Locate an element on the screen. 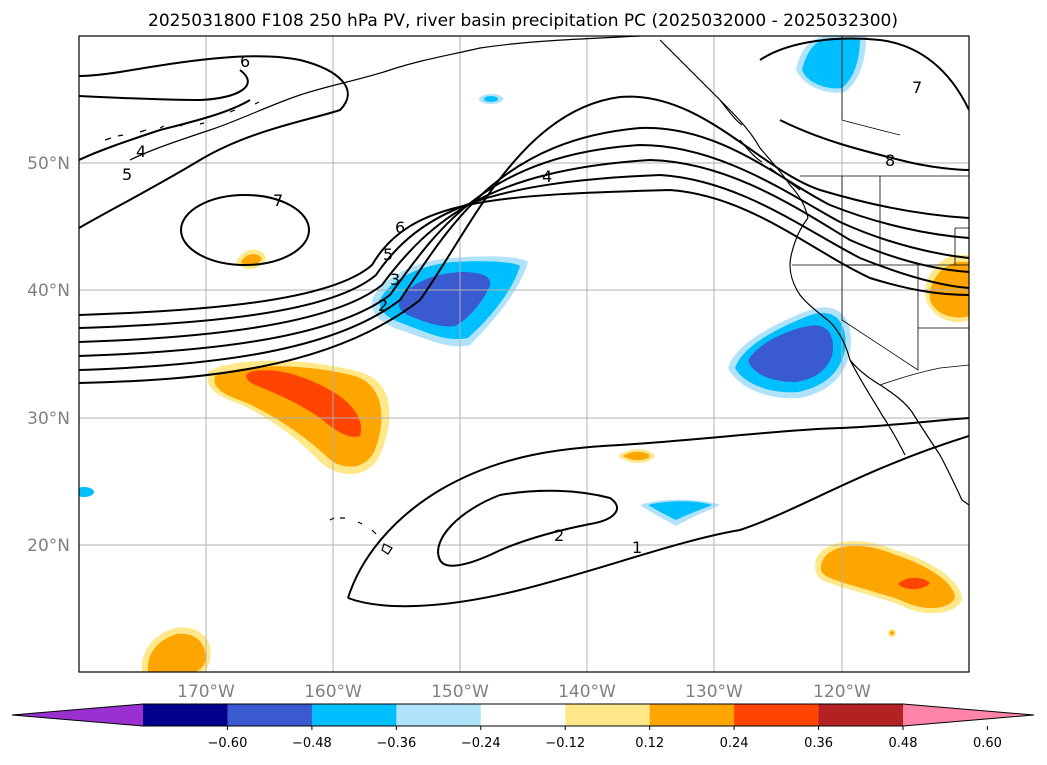 This screenshot has height=765, width=1047. positive-anomaly-mid-small-core is located at coordinates (636, 456).